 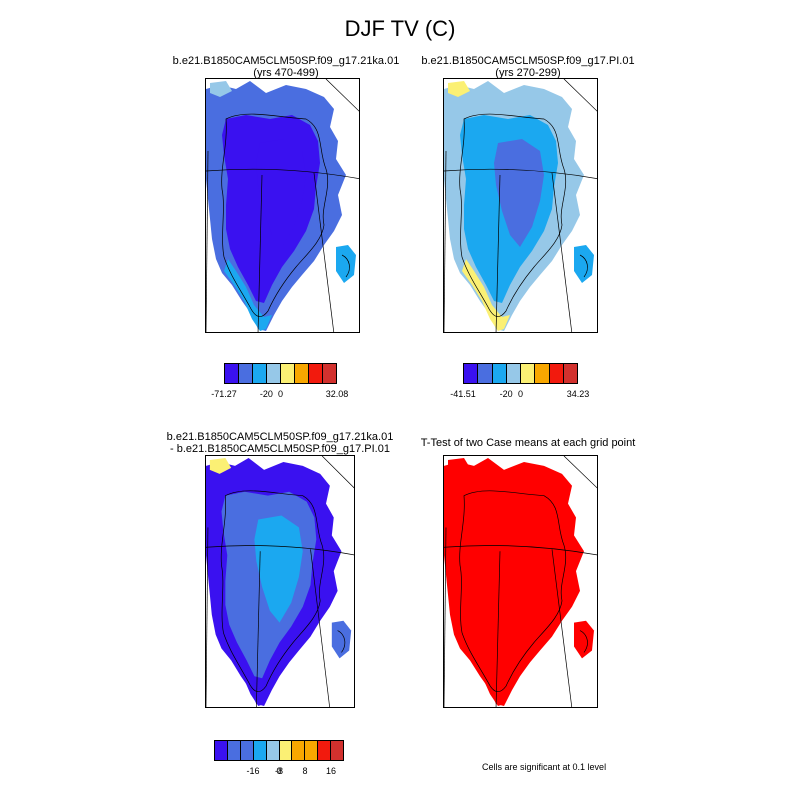 I want to click on panel-case1-title-line1: b.e21.B1850CAM5CLM50SP.f09_g17.21ka.01, so click(x=286, y=61).